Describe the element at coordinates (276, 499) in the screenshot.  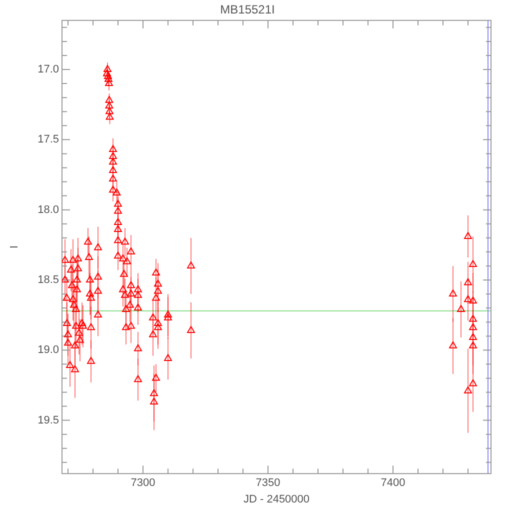
I see `x-axis-title: JD - 2450000` at that location.